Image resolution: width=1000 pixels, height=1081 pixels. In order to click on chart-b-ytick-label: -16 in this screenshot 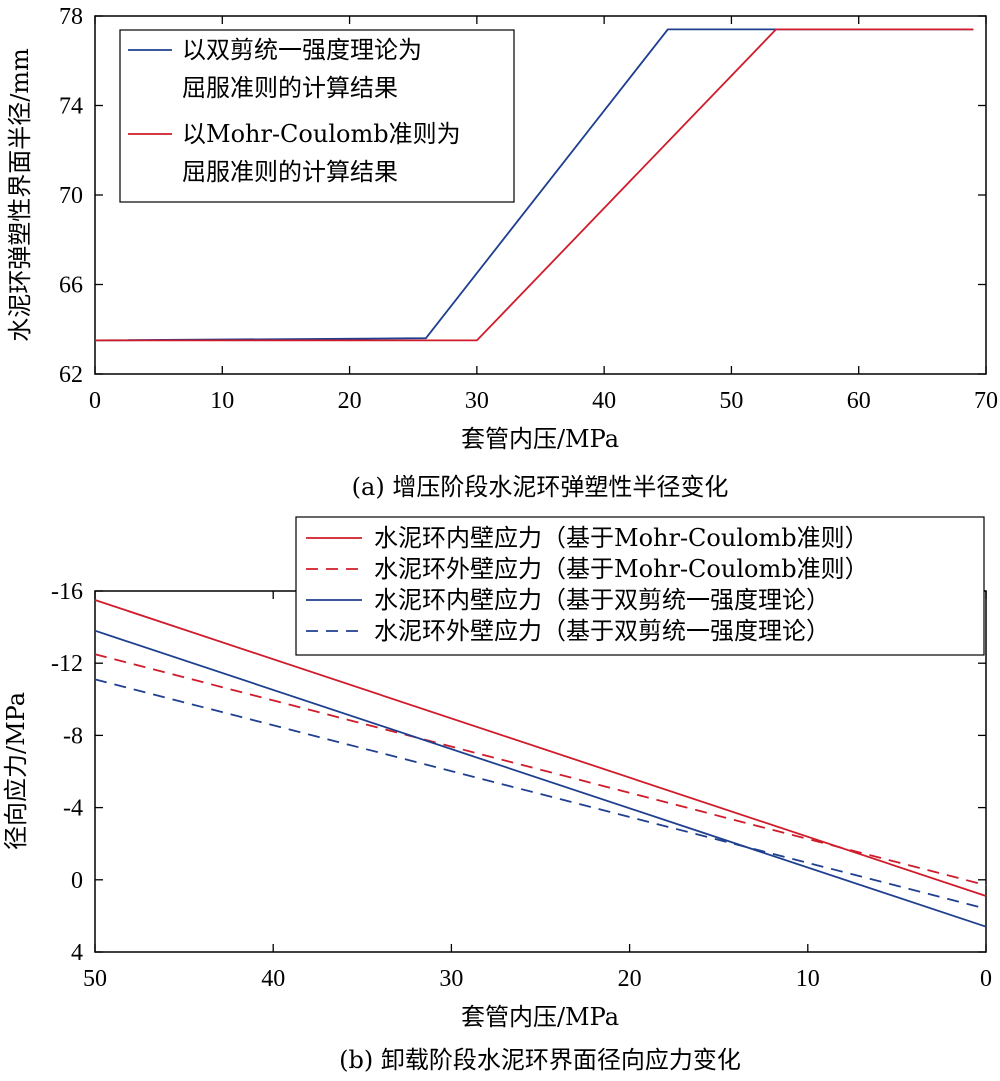, I will do `click(67, 592)`.